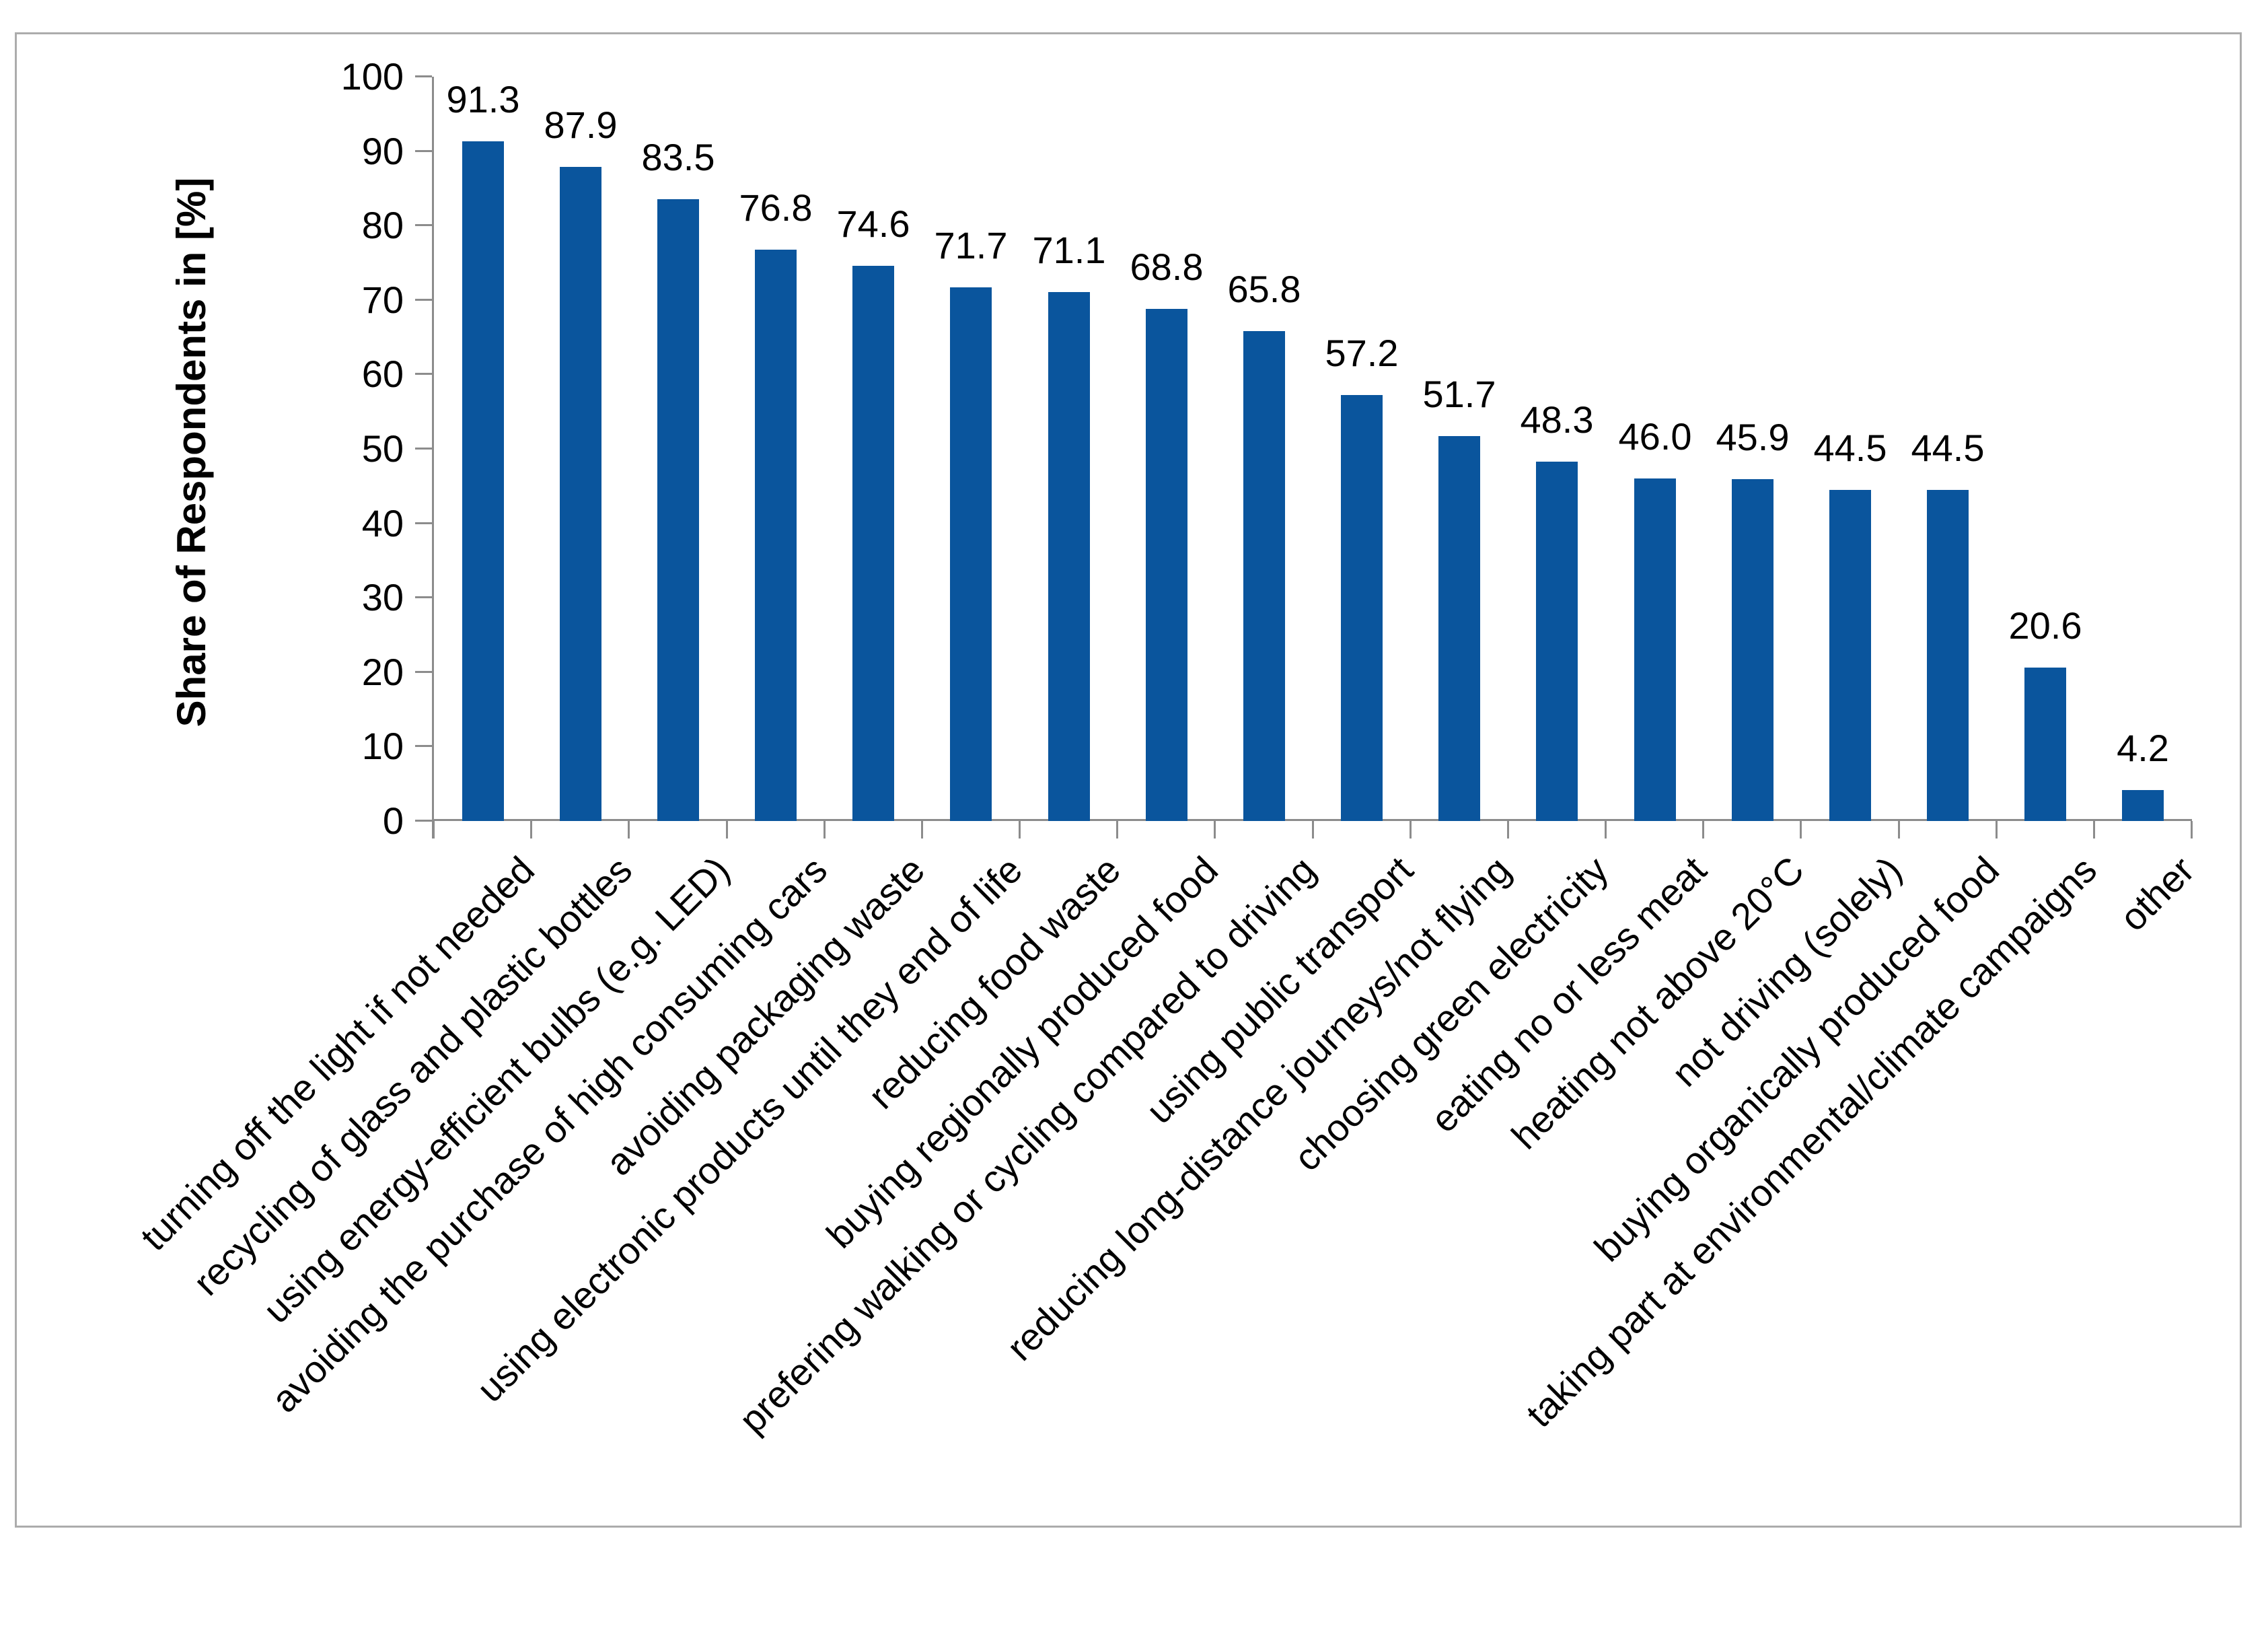 The width and height of the screenshot is (2268, 1640). What do you see at coordinates (382, 225) in the screenshot?
I see `y-axis-tick-label: 80` at bounding box center [382, 225].